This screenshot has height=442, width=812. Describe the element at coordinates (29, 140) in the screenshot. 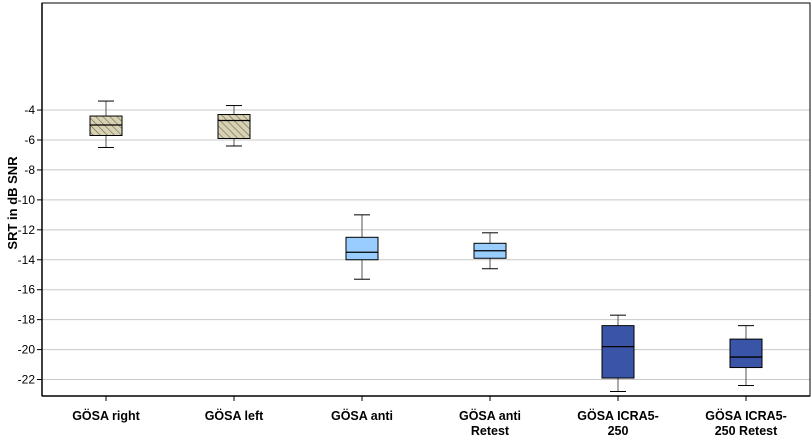

I see `y-tick-label: -6` at that location.